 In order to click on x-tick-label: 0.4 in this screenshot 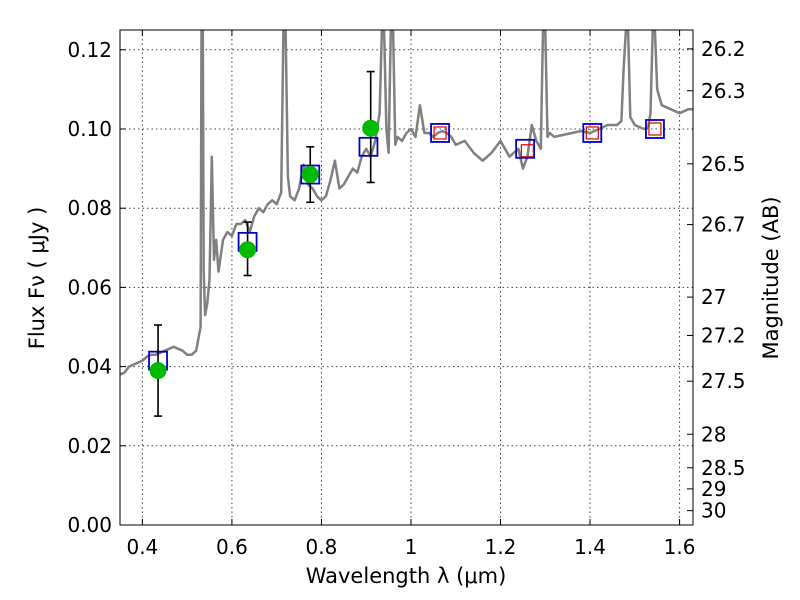, I will do `click(142, 547)`.